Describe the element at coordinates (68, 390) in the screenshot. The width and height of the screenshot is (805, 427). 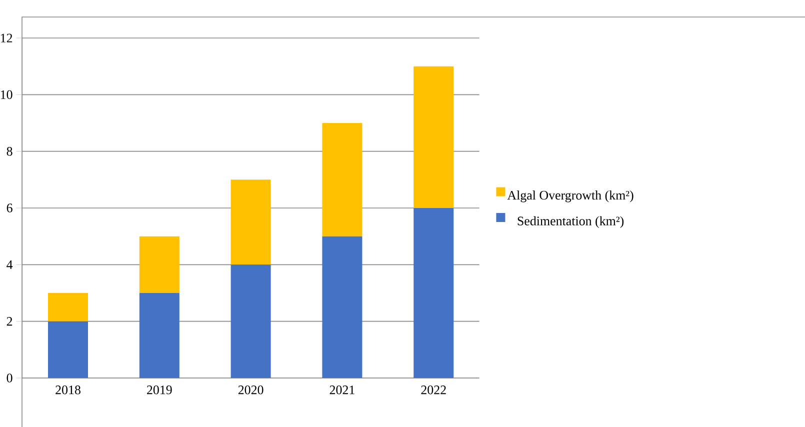
I see `x-tick-label: 2018` at that location.